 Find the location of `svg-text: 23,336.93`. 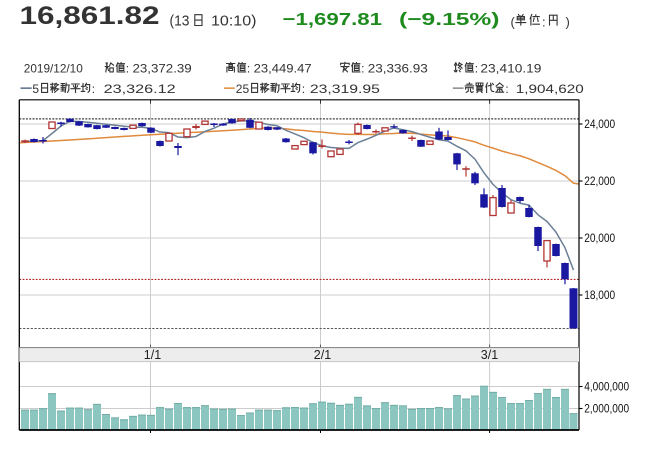

svg-text: 23,336.93 is located at coordinates (398, 69).